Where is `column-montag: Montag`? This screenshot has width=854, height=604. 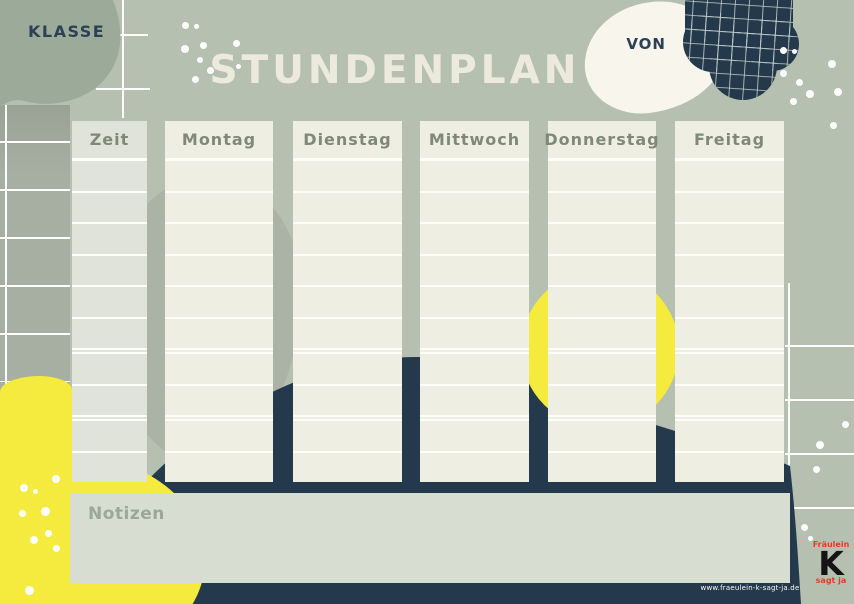
column-montag: Montag is located at coordinates (219, 301).